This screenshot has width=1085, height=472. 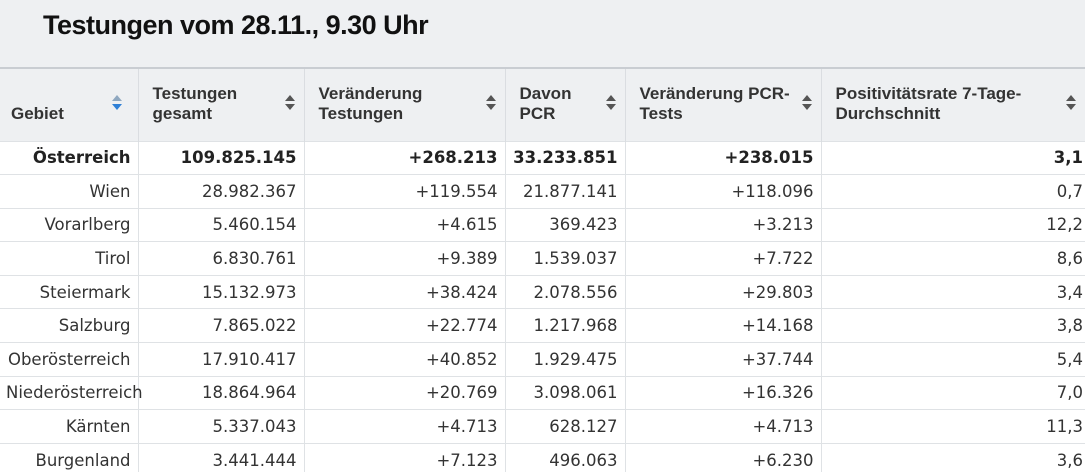 I want to click on column-header-positivitaetsrate: Positivitätsrate 7-Tage-Durchschnitt, so click(x=953, y=104).